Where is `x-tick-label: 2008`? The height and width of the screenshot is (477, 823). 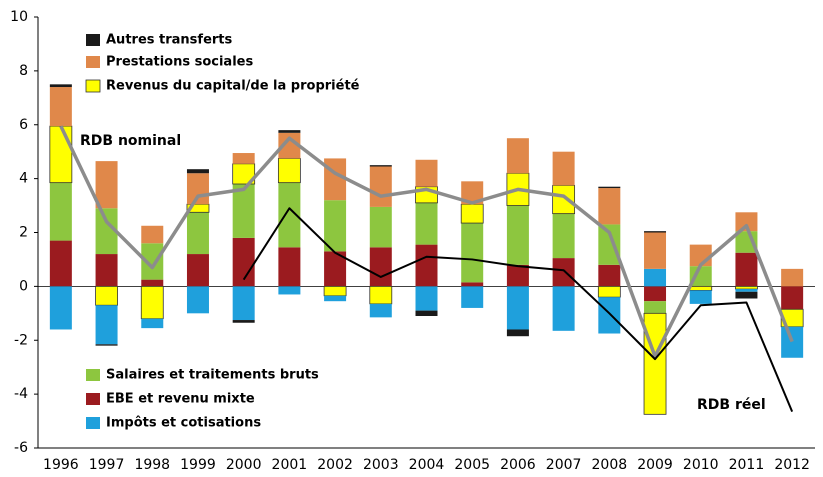 x-tick-label: 2008 is located at coordinates (610, 465).